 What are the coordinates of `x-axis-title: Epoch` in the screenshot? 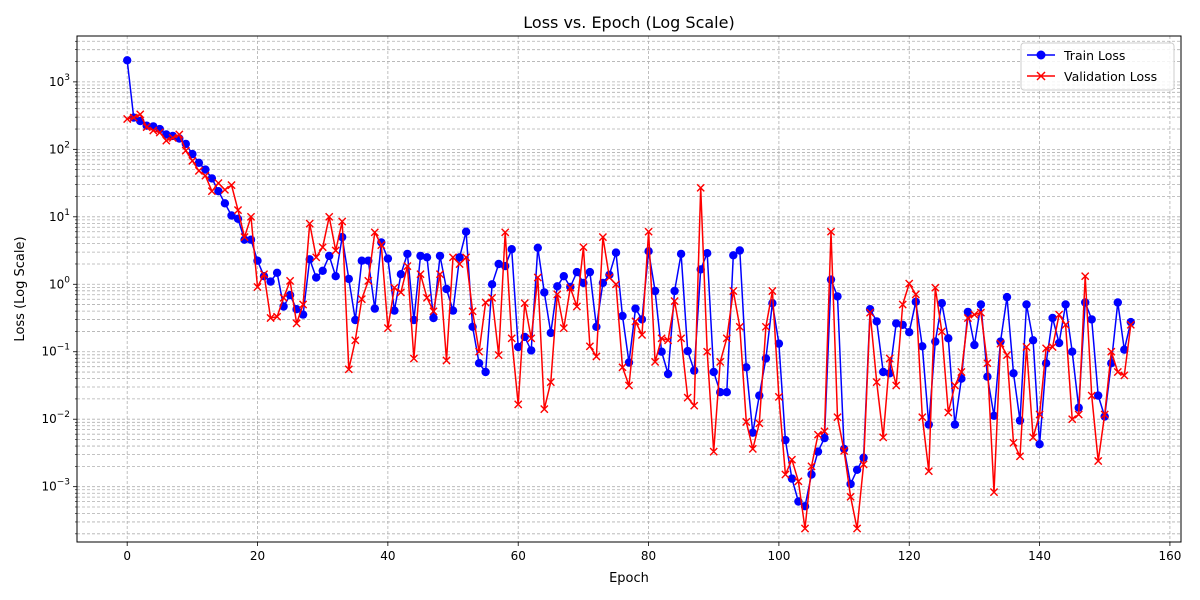 It's located at (629, 578).